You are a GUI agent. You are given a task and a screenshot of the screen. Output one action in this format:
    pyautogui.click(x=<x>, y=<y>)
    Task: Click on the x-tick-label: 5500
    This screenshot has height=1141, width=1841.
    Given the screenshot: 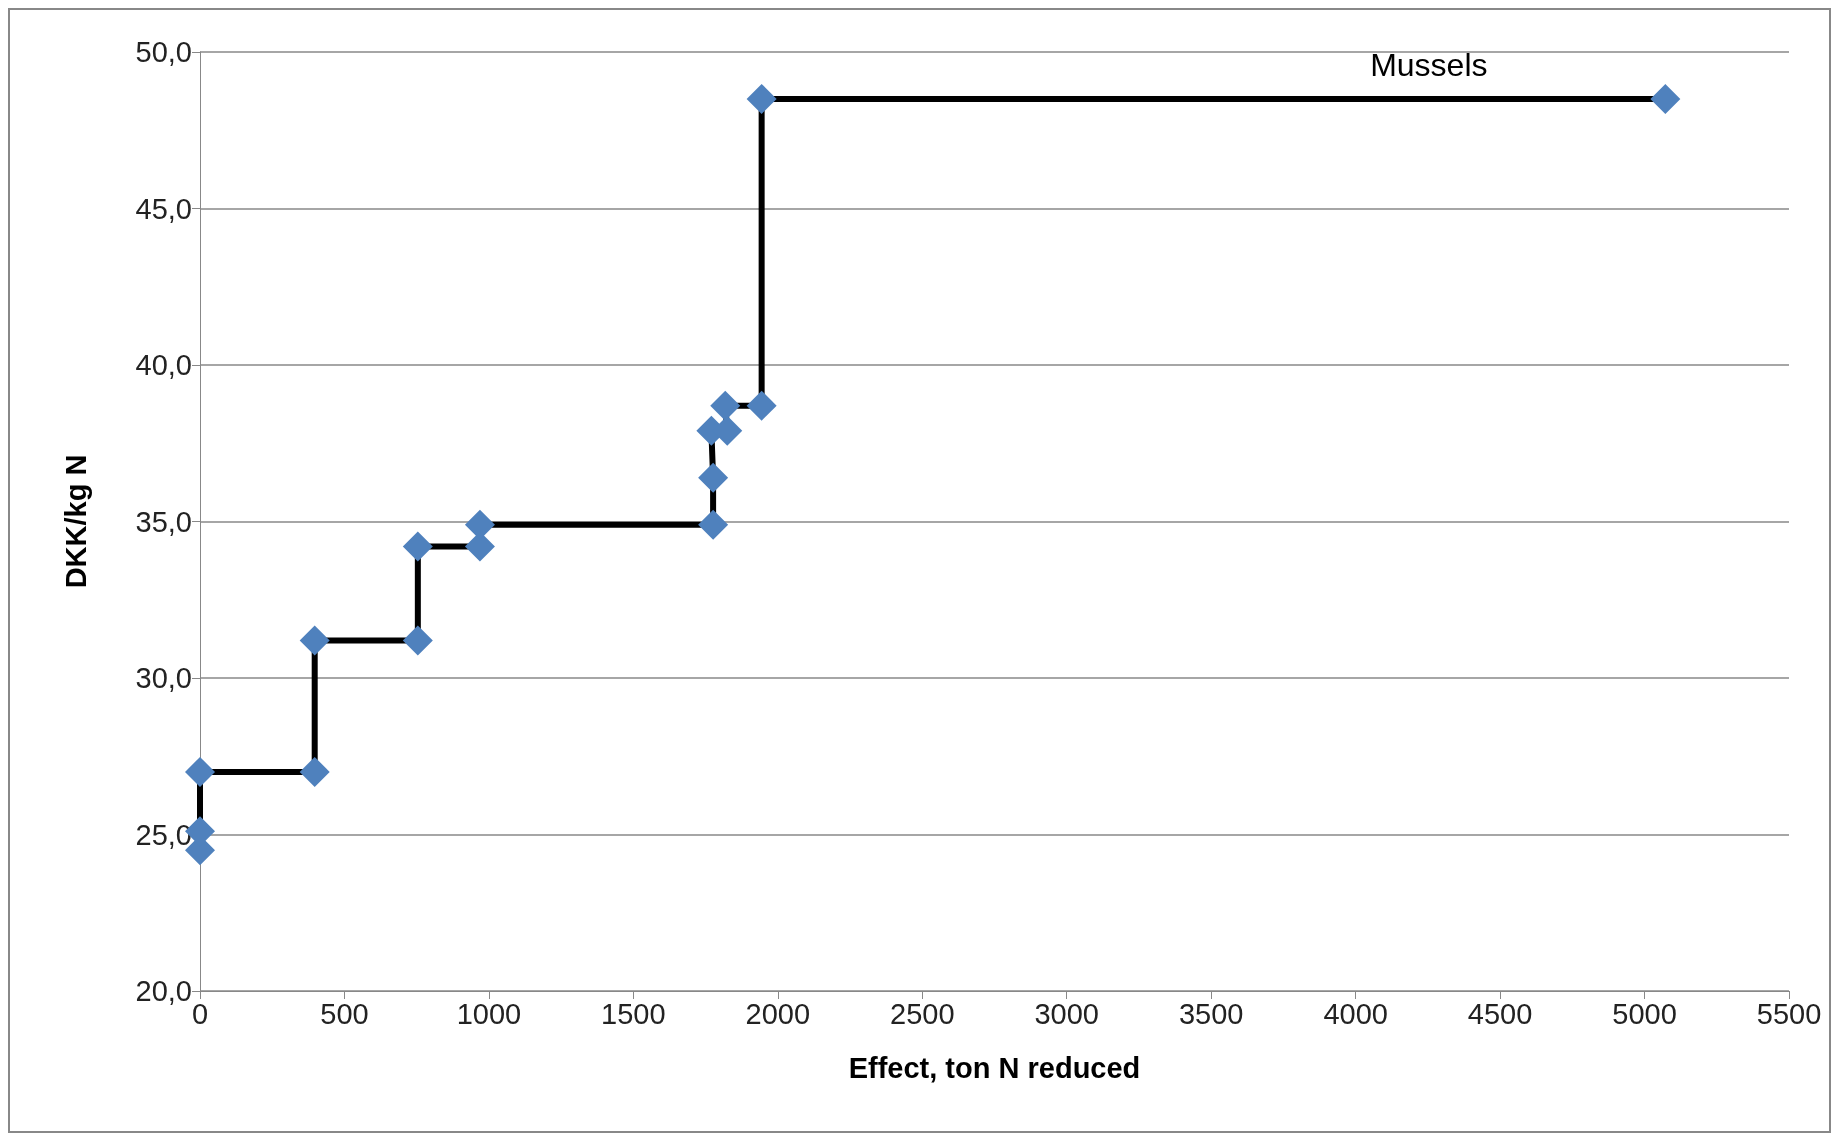 What is the action you would take?
    pyautogui.click(x=1789, y=1013)
    